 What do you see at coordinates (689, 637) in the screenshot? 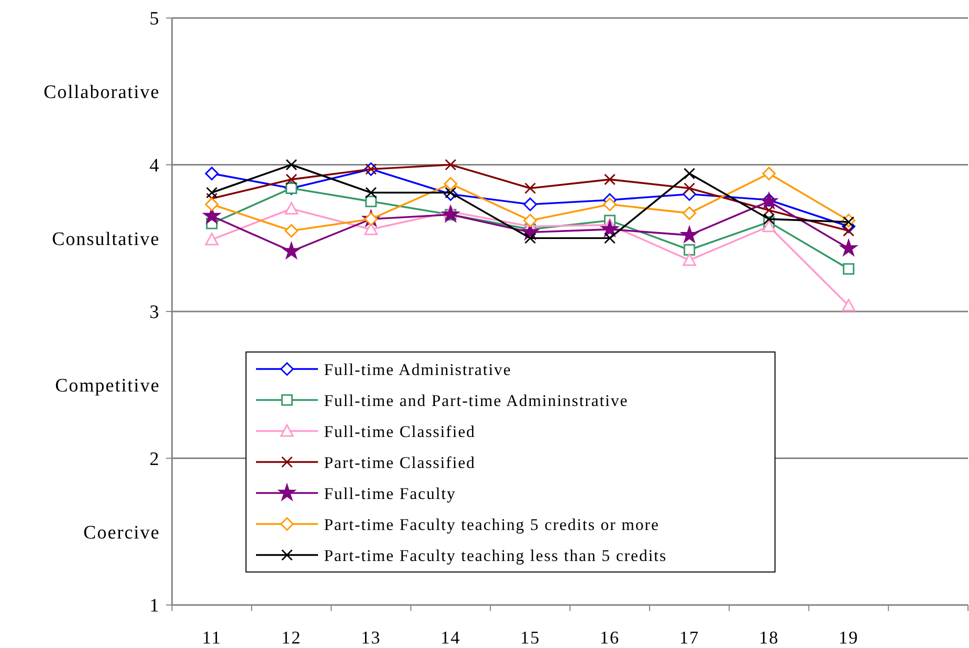
I see `x-tick-label: 17` at bounding box center [689, 637].